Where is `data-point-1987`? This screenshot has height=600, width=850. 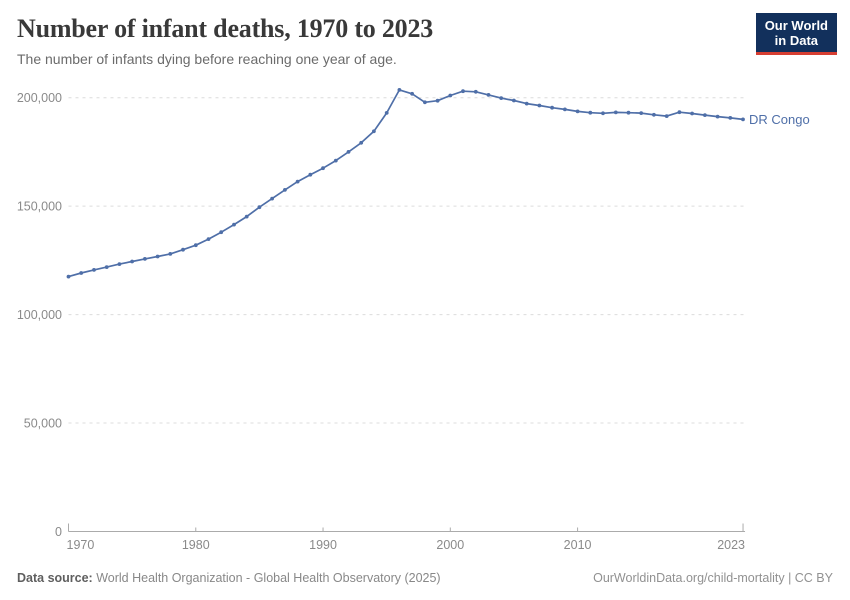 data-point-1987 is located at coordinates (285, 190).